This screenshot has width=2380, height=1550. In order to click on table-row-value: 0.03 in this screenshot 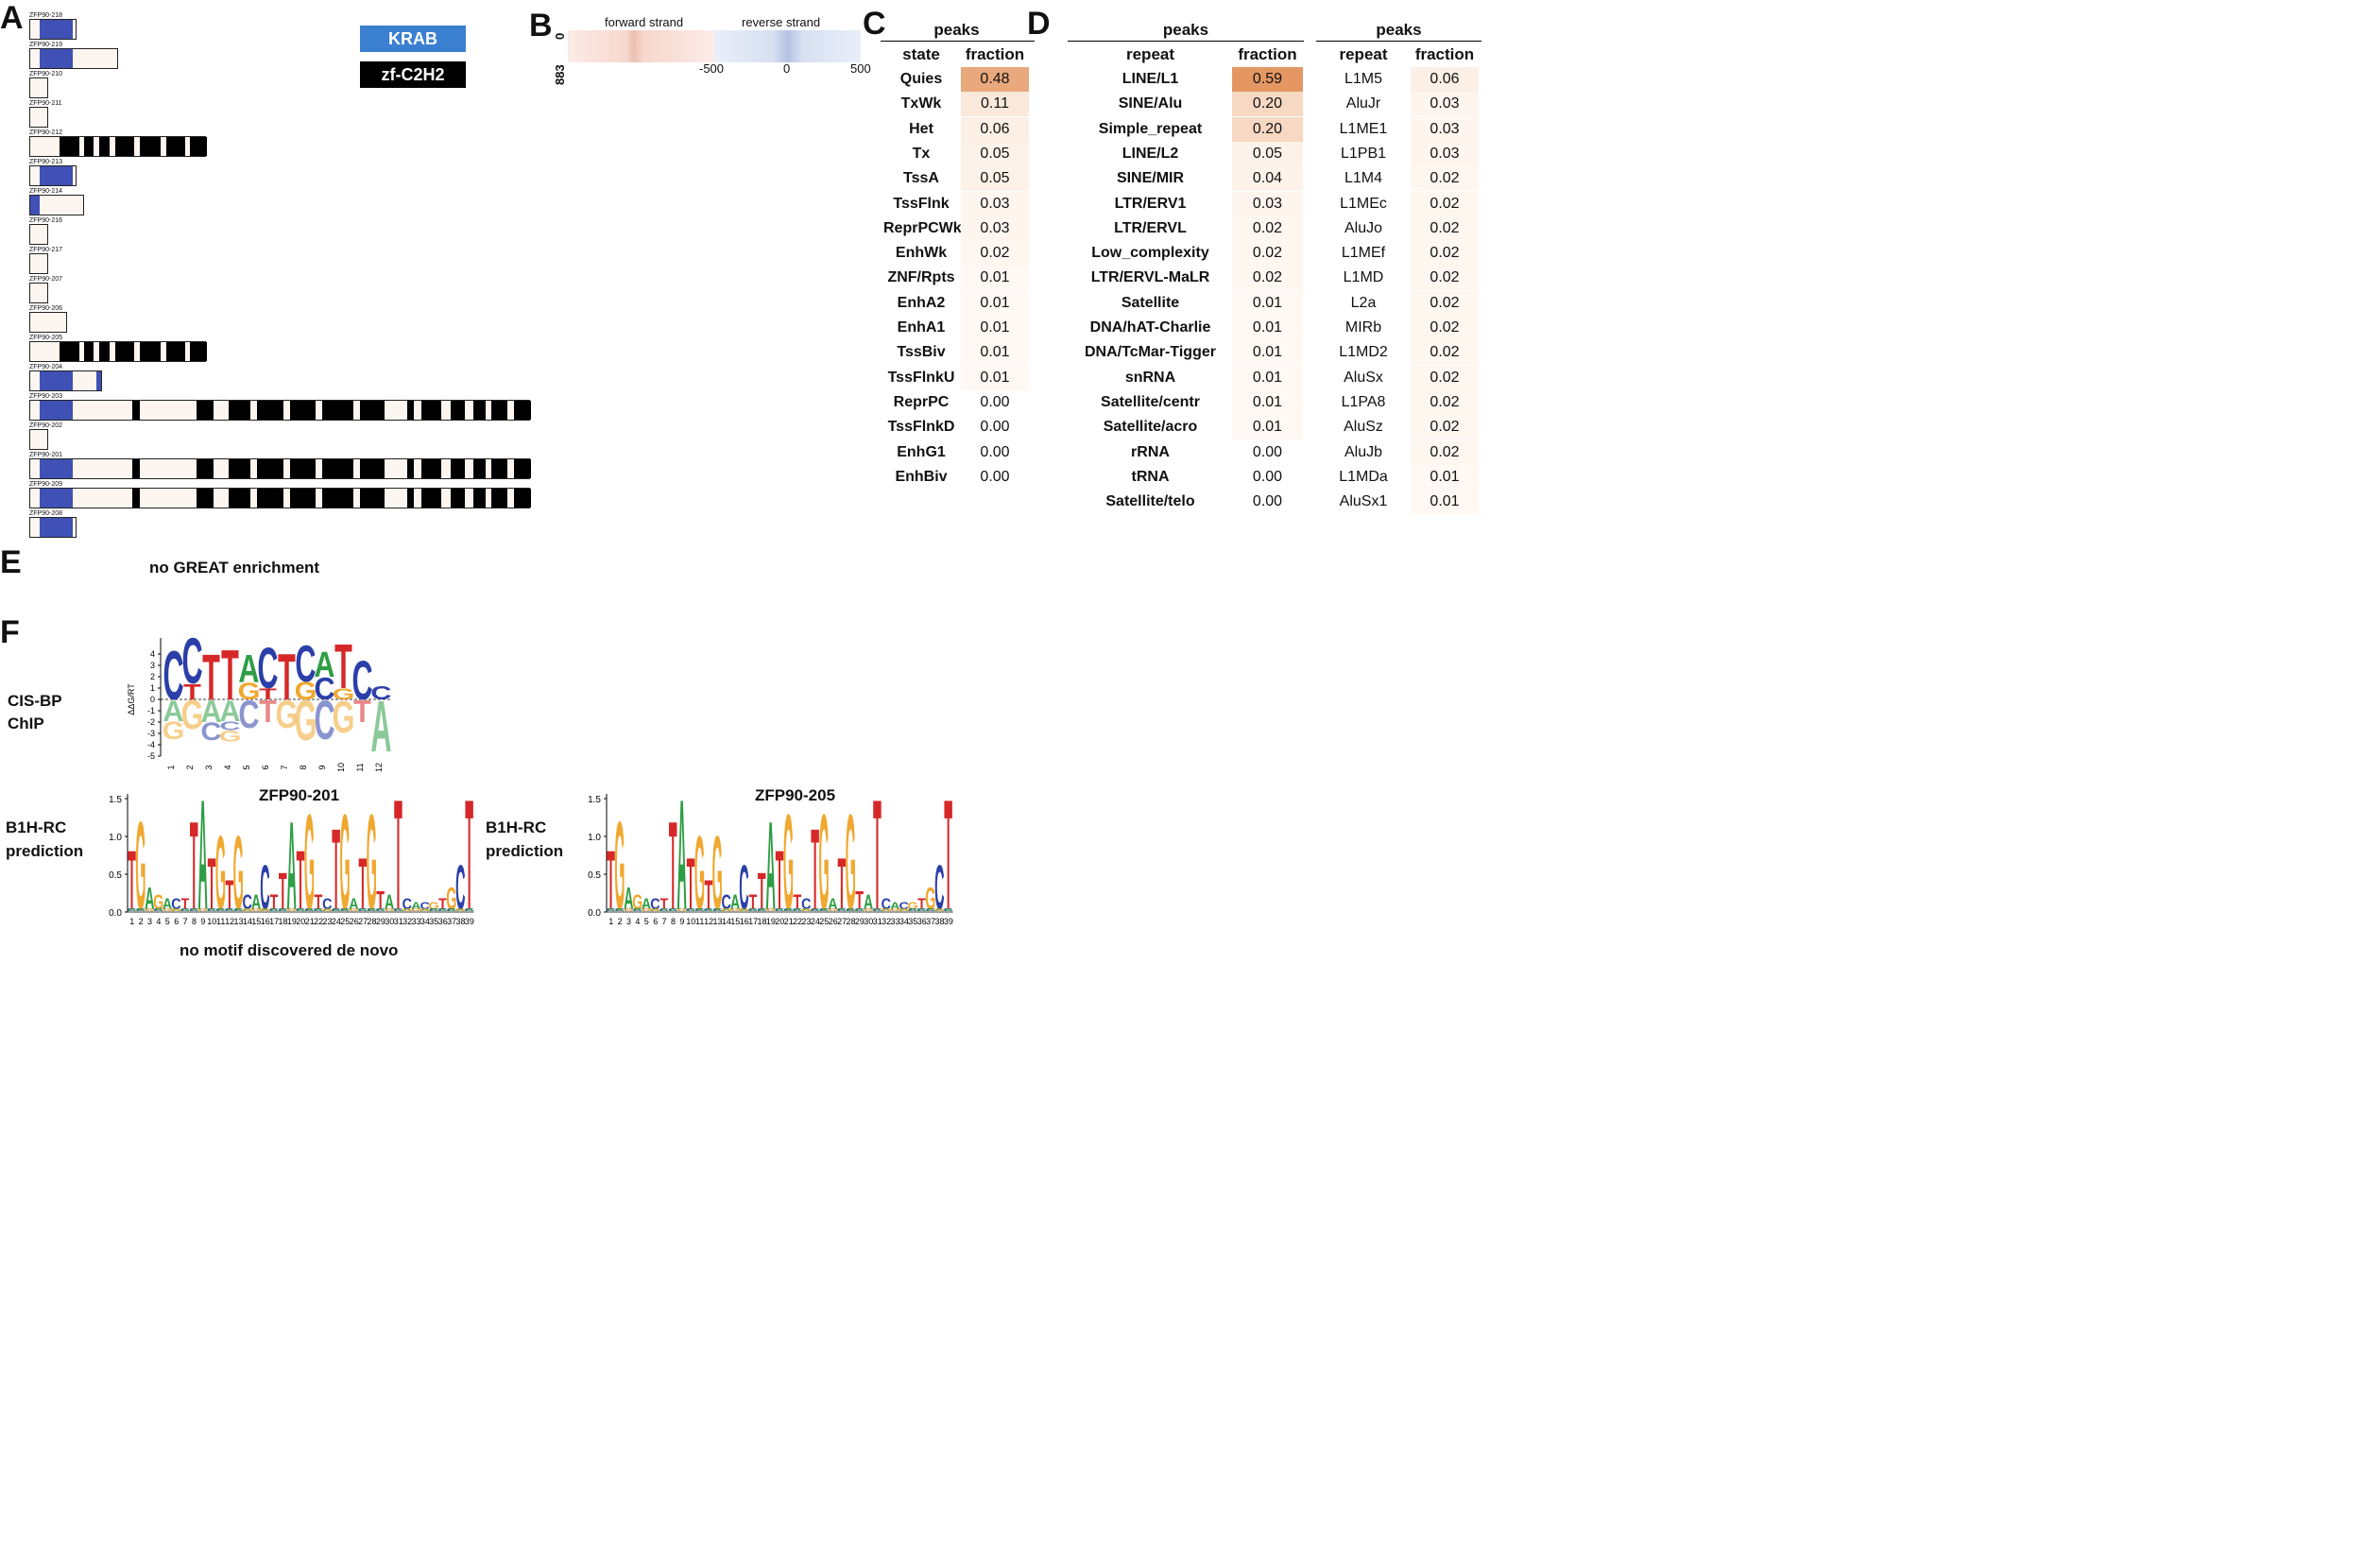, I will do `click(1267, 203)`.